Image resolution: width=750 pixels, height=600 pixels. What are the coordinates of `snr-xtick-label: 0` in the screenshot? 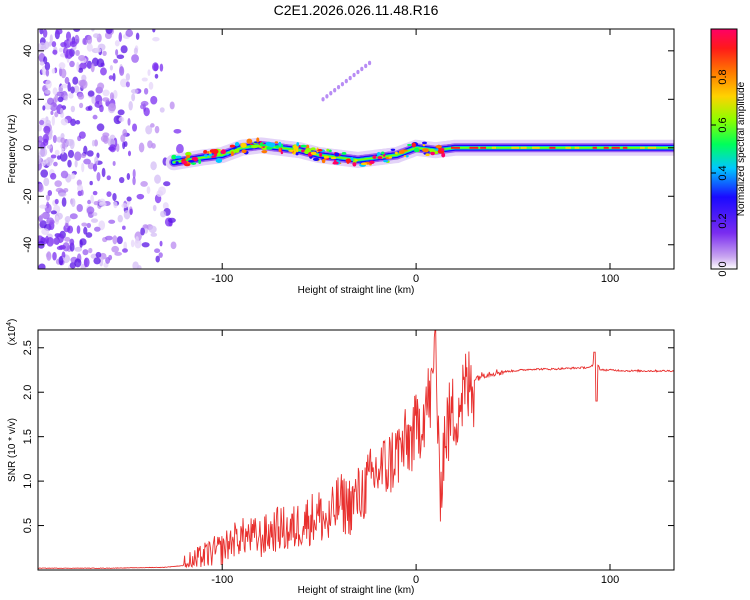 It's located at (416, 580).